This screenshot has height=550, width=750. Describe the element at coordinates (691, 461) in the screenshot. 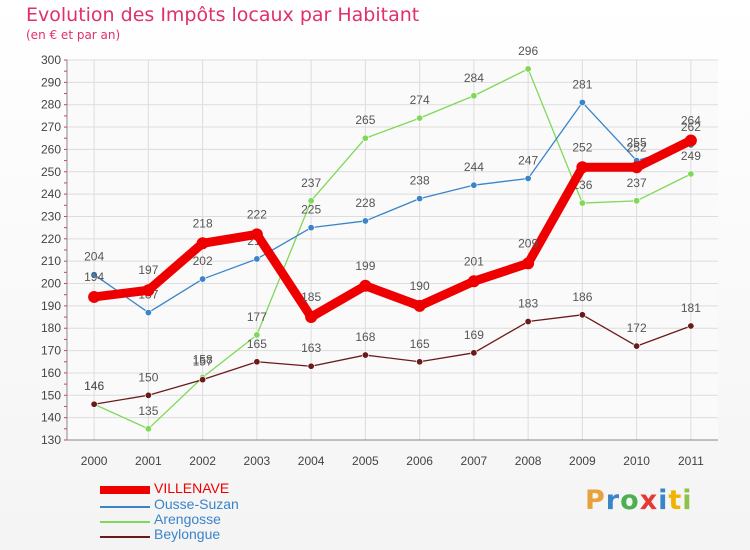

I see `x-tick-label: 2011` at that location.